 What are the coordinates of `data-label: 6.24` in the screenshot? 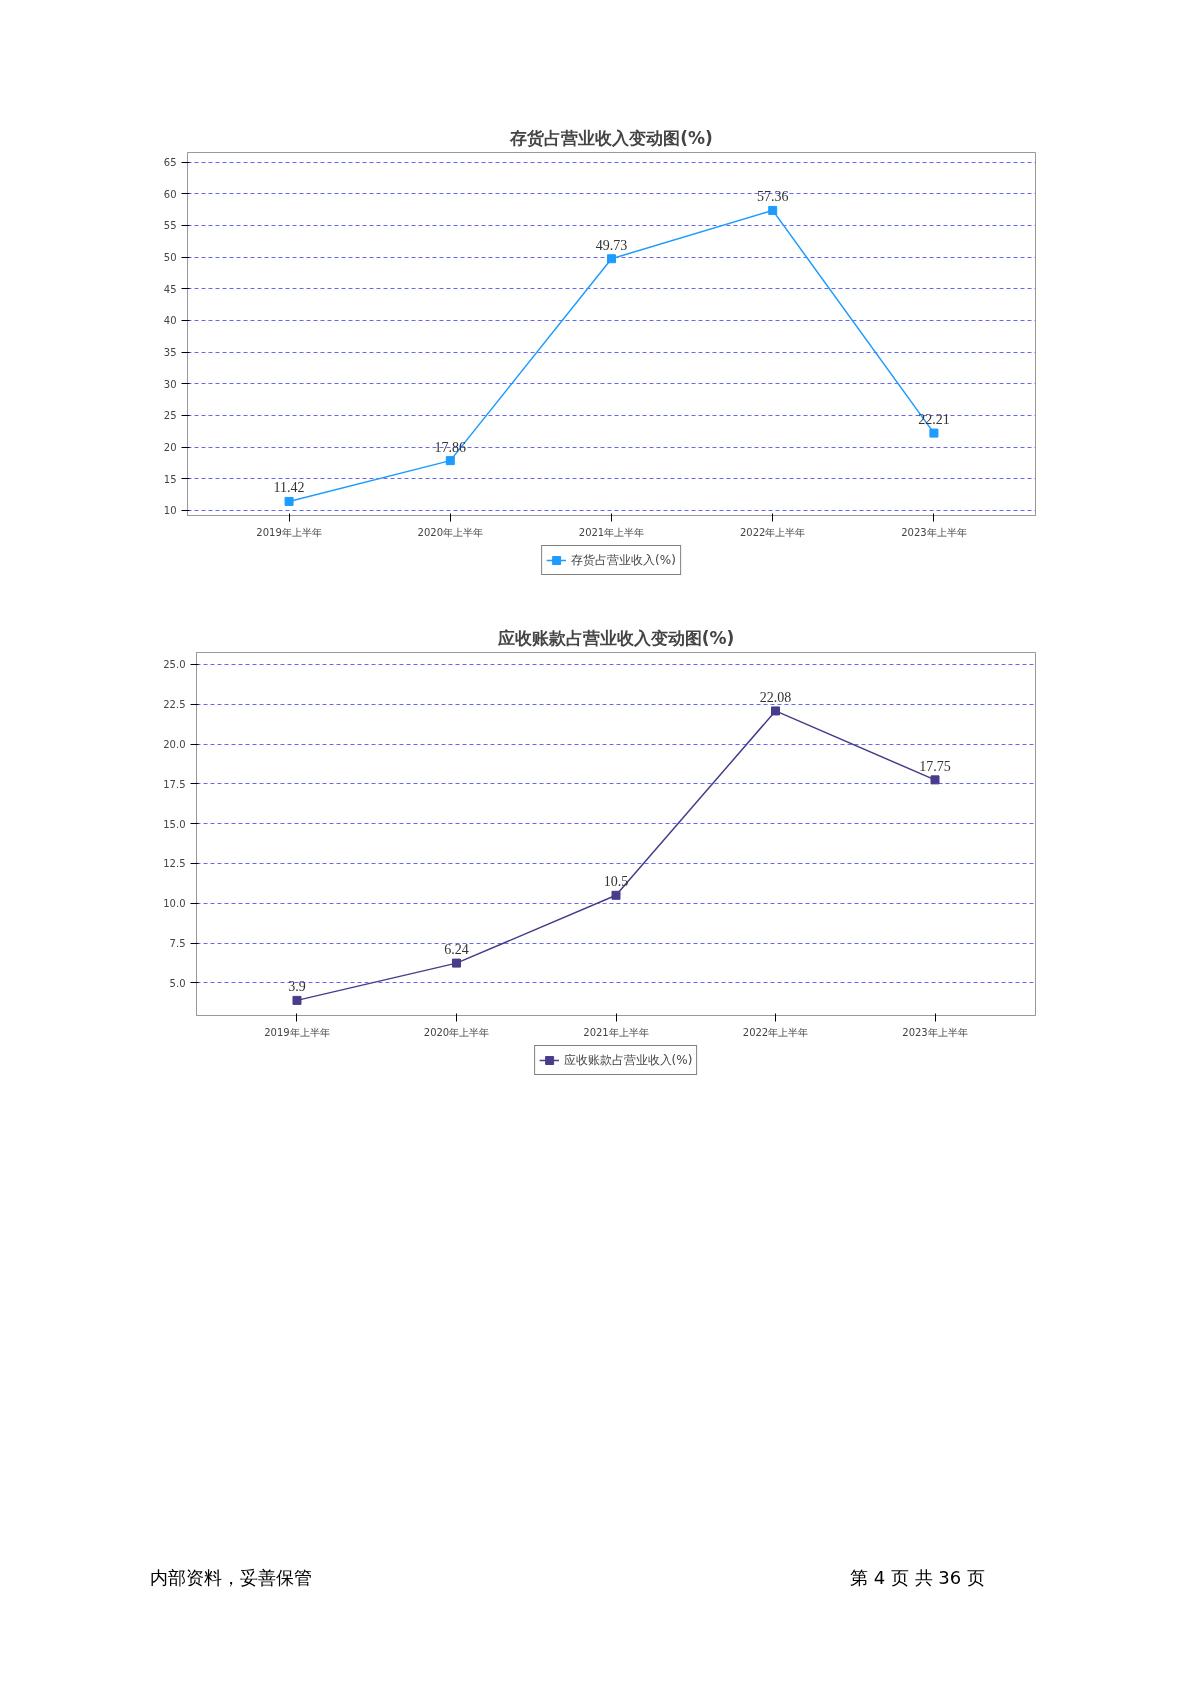 It's located at (456, 950).